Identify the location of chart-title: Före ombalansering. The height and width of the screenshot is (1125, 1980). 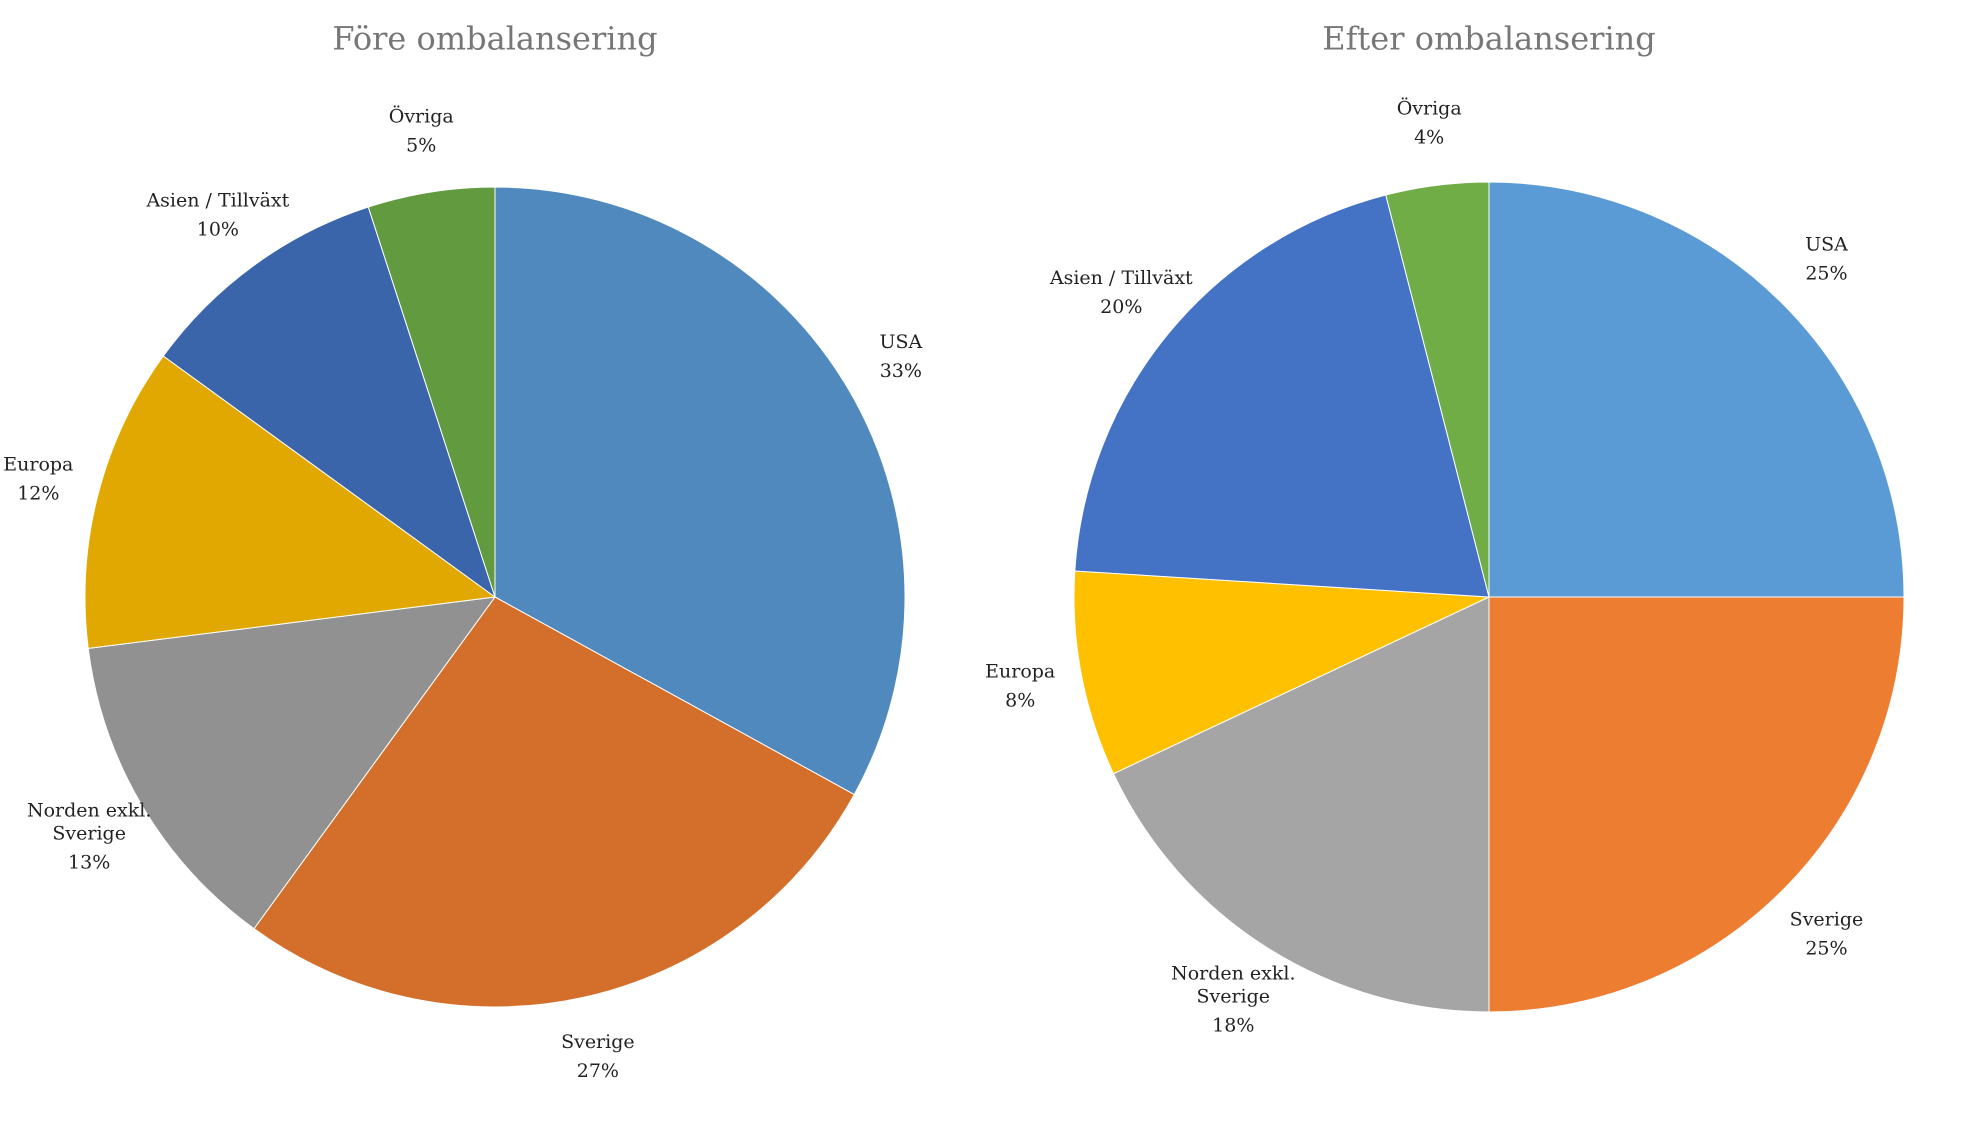
(494, 39).